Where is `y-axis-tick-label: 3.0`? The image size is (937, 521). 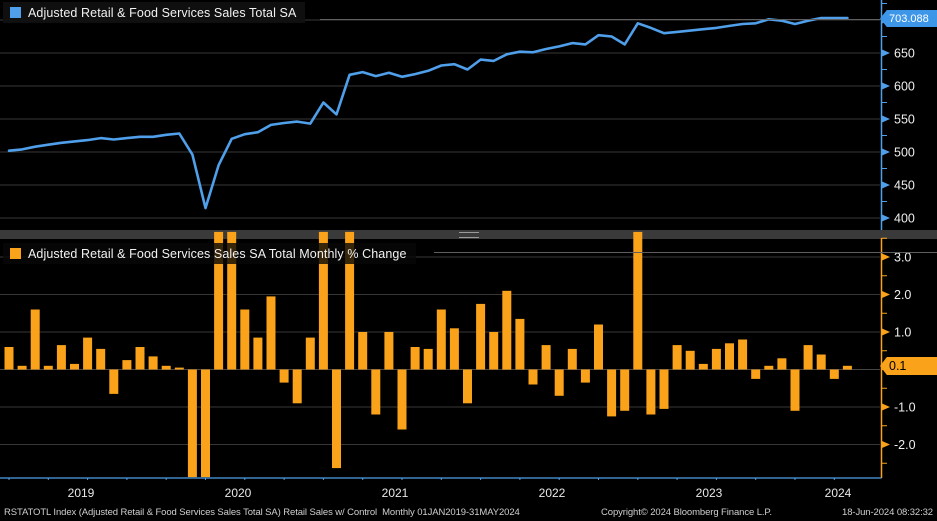
y-axis-tick-label: 3.0 is located at coordinates (902, 258).